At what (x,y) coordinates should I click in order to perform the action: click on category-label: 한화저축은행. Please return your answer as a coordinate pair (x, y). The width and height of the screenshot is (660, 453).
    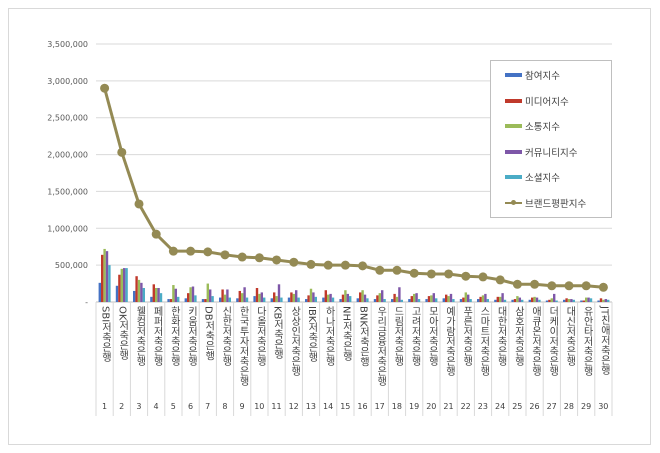
    Looking at the image, I should click on (174, 336).